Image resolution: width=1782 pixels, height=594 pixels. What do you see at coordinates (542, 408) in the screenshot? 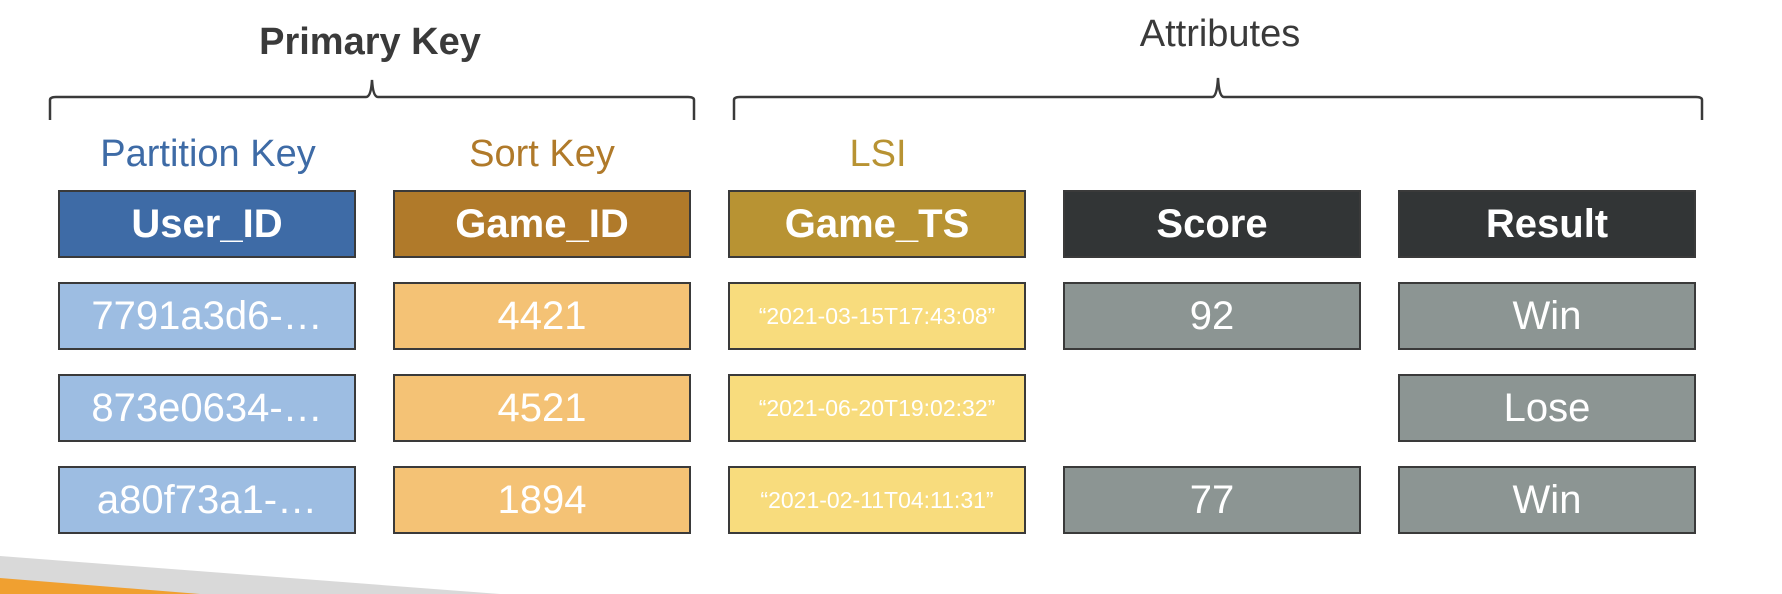
I see `table-row-2-game-id: 4521` at bounding box center [542, 408].